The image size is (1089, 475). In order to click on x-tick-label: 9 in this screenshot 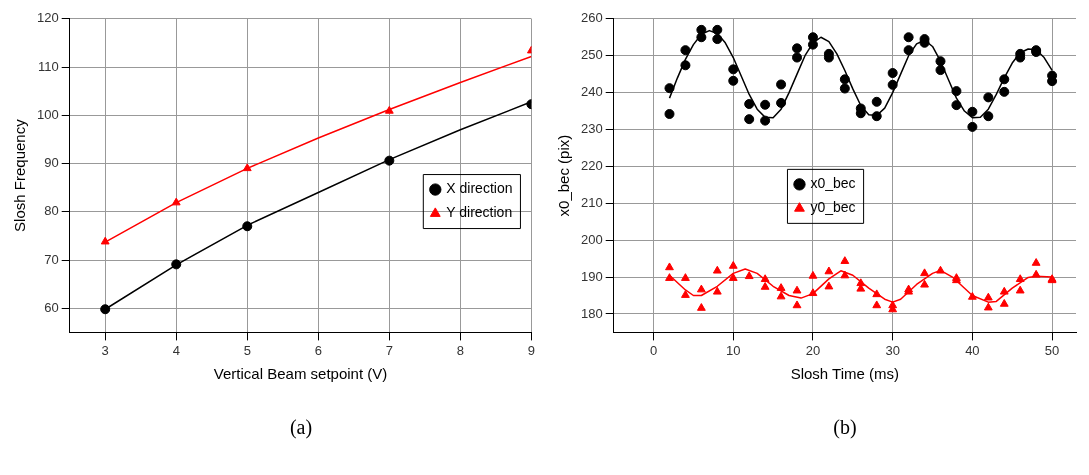, I will do `click(531, 350)`.